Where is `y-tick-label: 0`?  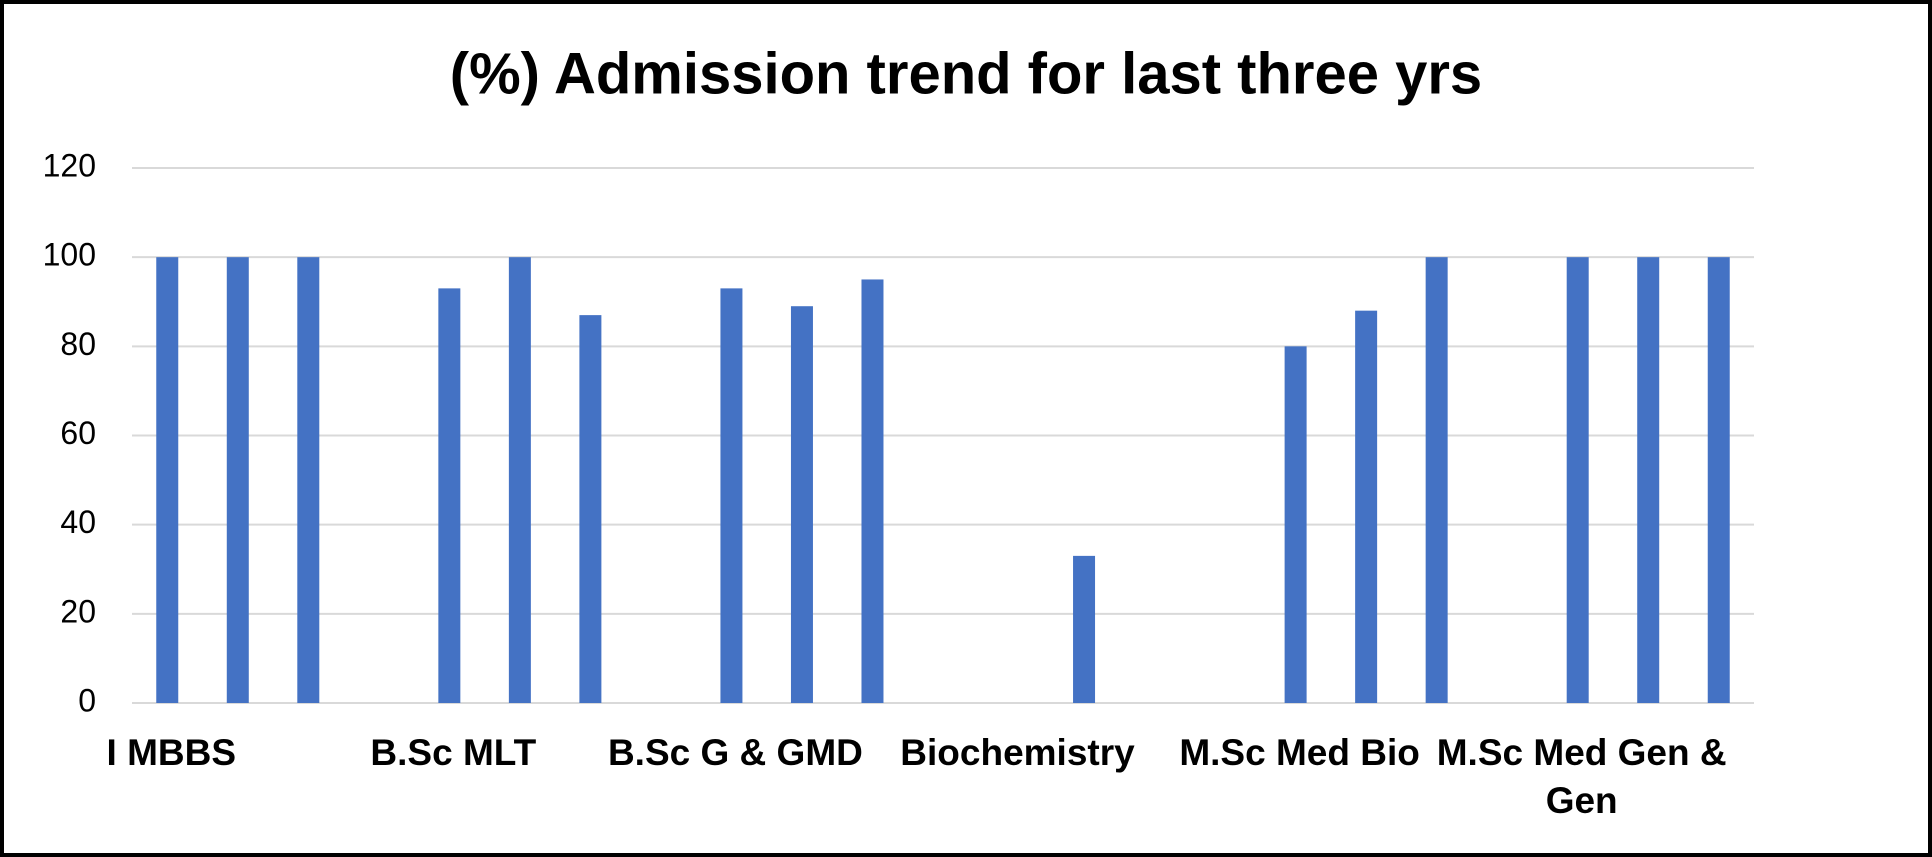
y-tick-label: 0 is located at coordinates (87, 700).